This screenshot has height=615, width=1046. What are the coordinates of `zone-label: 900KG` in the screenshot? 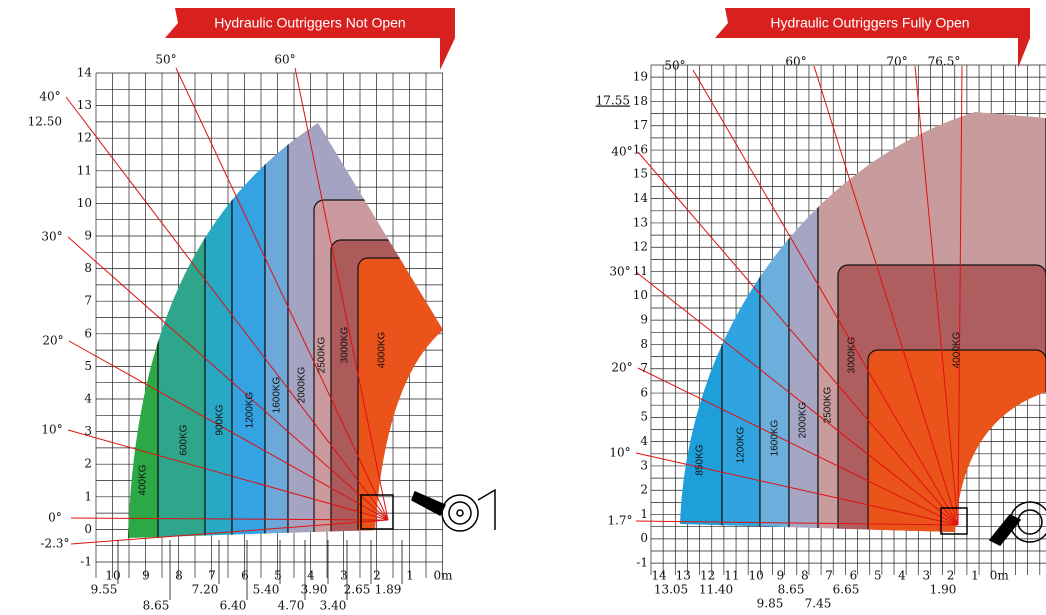 It's located at (220, 419).